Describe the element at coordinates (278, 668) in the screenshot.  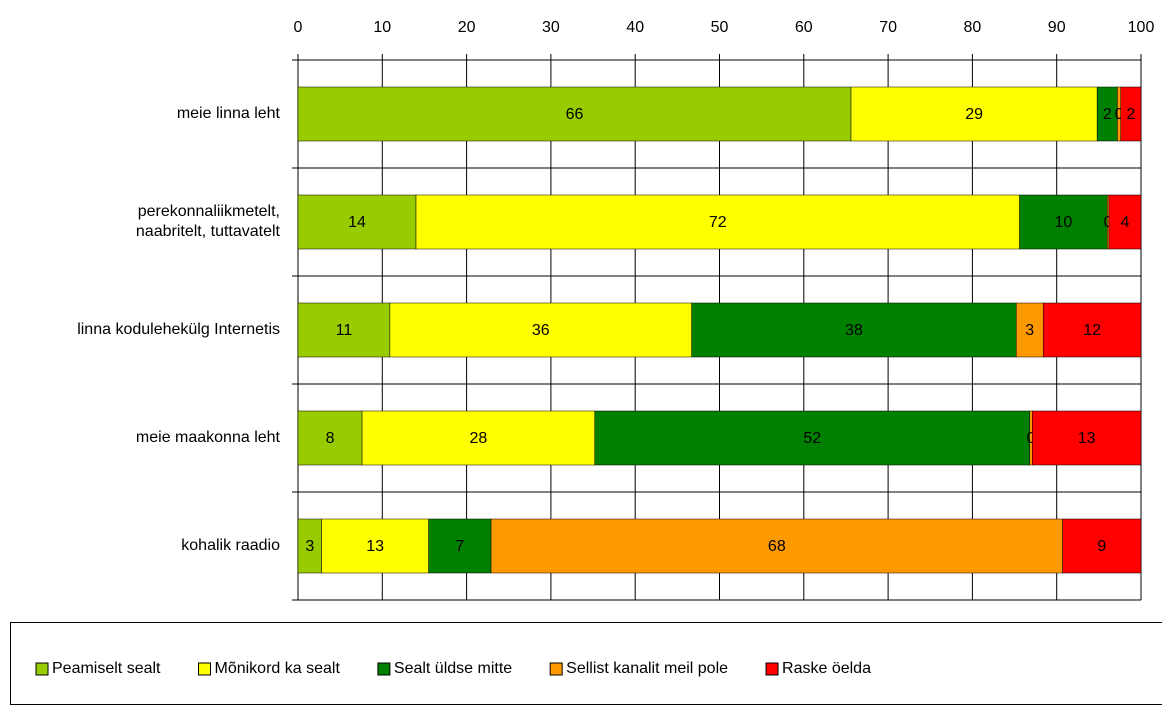
I see `legend-label: Mõnikord ka sealt` at that location.